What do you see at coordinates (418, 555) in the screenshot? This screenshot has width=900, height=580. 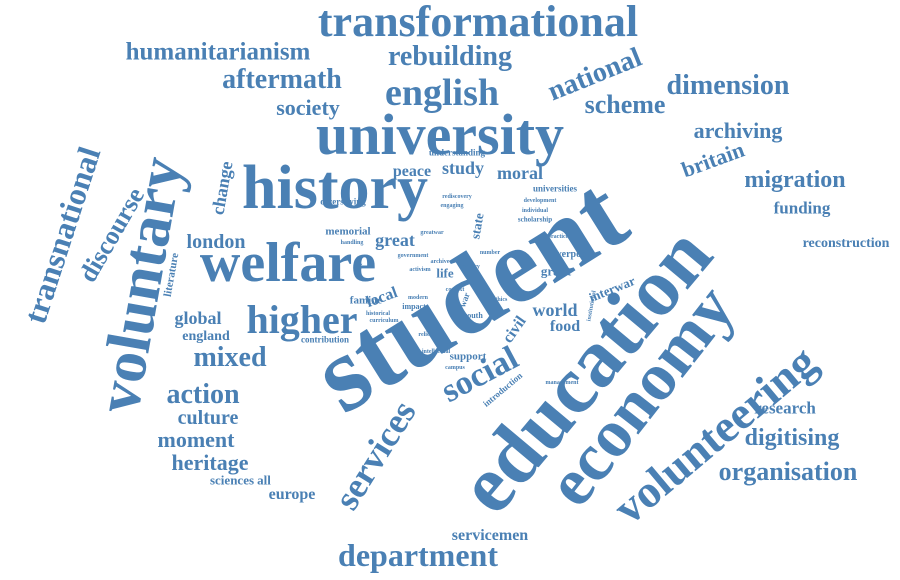 I see `word-department: department` at bounding box center [418, 555].